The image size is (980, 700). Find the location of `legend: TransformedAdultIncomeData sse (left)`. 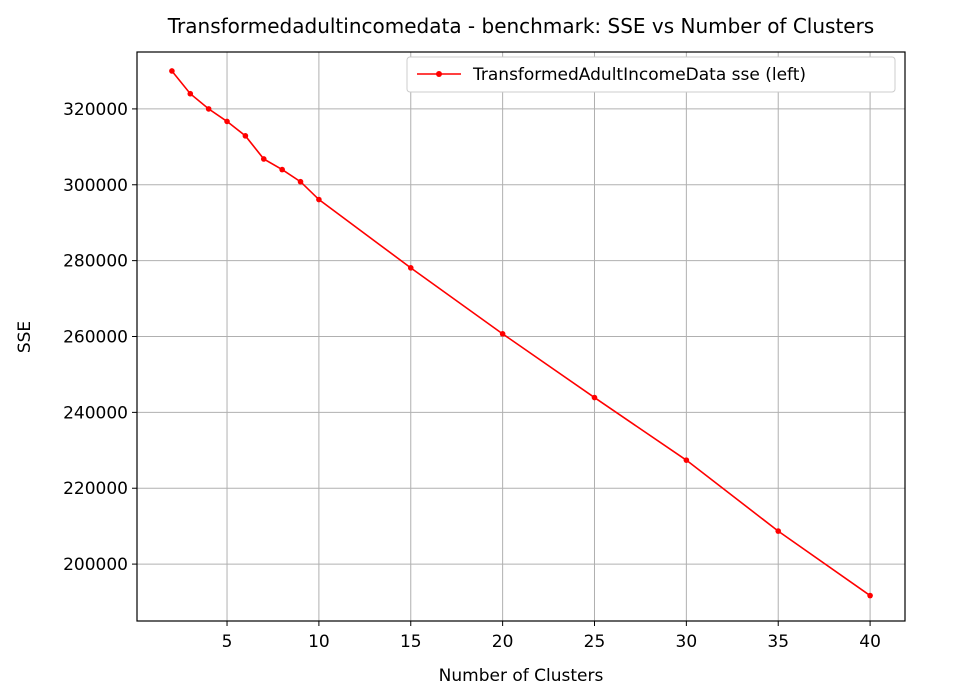

legend: TransformedAdultIncomeData sse (left) is located at coordinates (651, 74).